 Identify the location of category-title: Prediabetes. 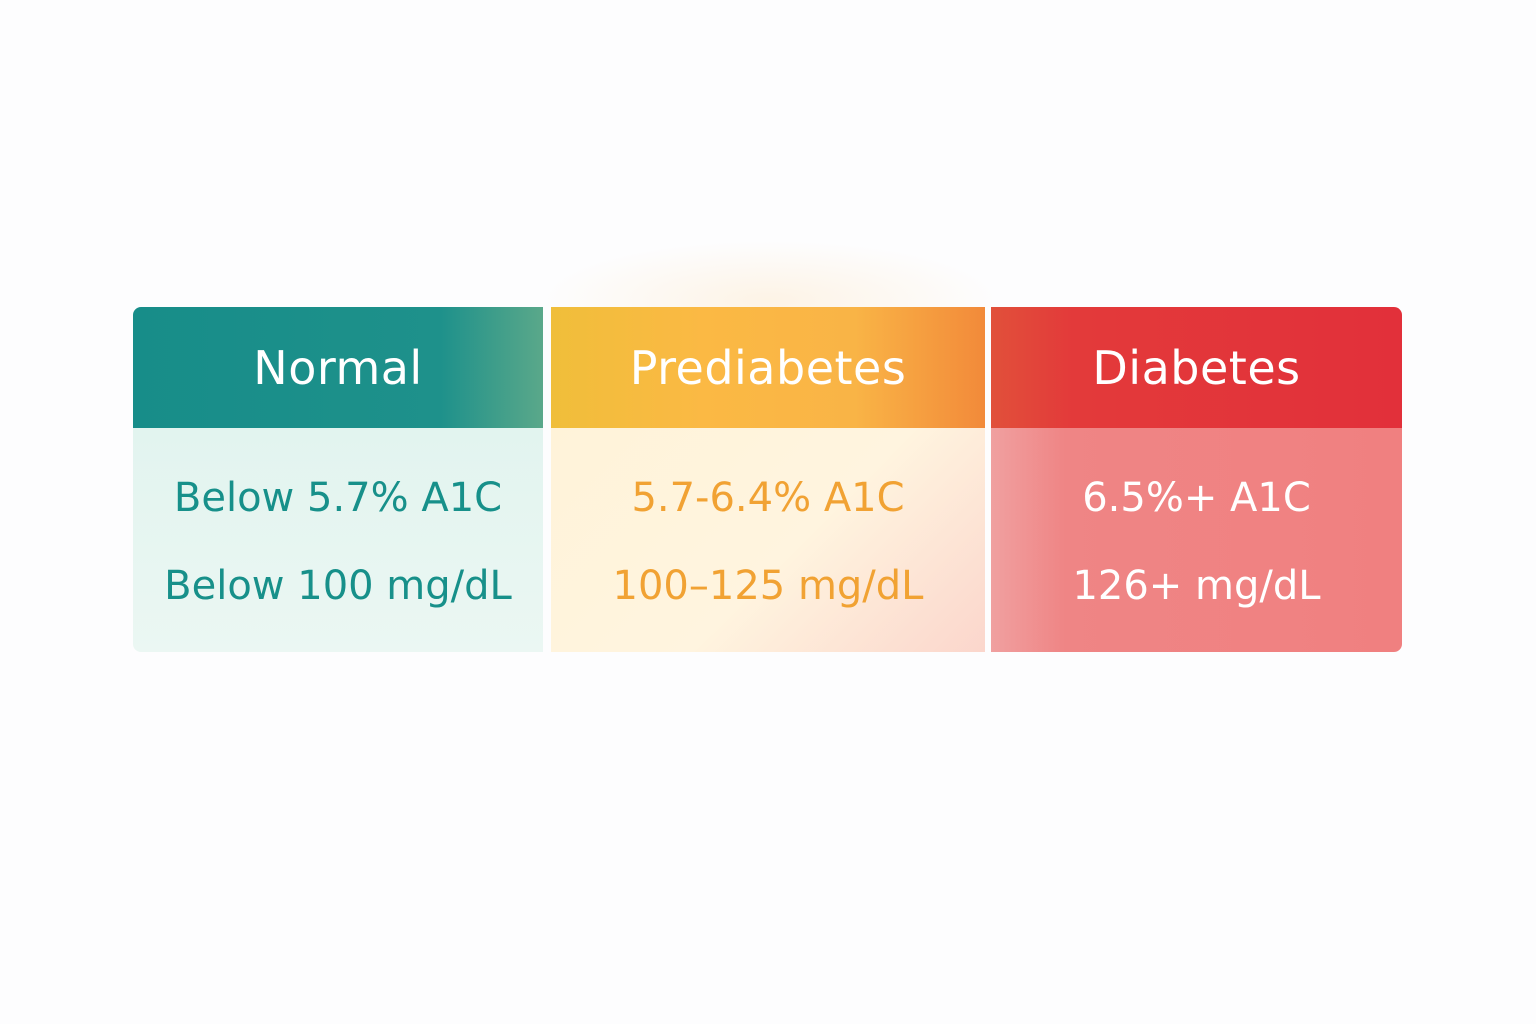
(768, 367).